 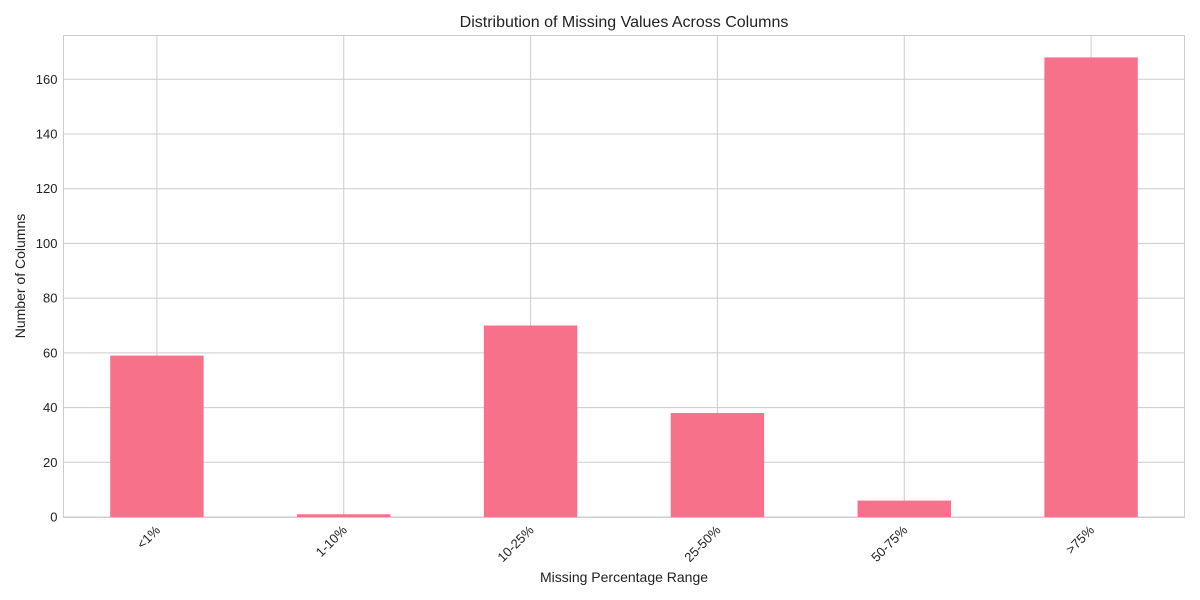 What do you see at coordinates (149, 537) in the screenshot?
I see `x-tick-label: <1%` at bounding box center [149, 537].